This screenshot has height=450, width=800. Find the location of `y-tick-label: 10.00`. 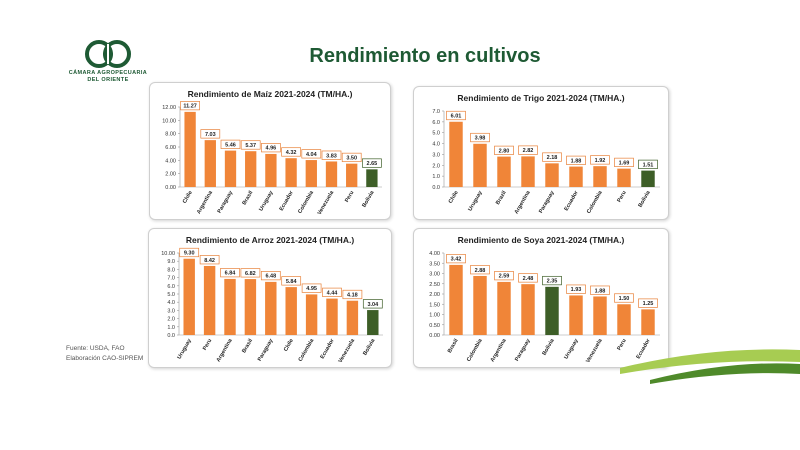

y-tick-label: 10.00 is located at coordinates (169, 121).